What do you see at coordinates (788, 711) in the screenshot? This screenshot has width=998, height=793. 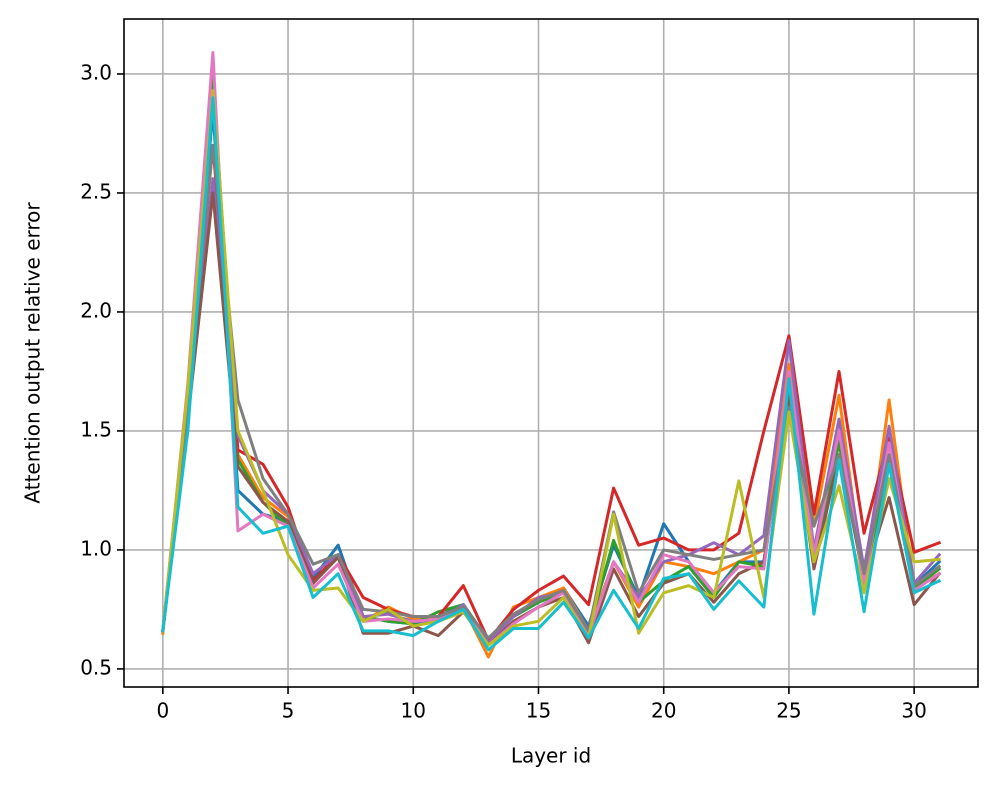 I see `x-tick-label: 25` at bounding box center [788, 711].